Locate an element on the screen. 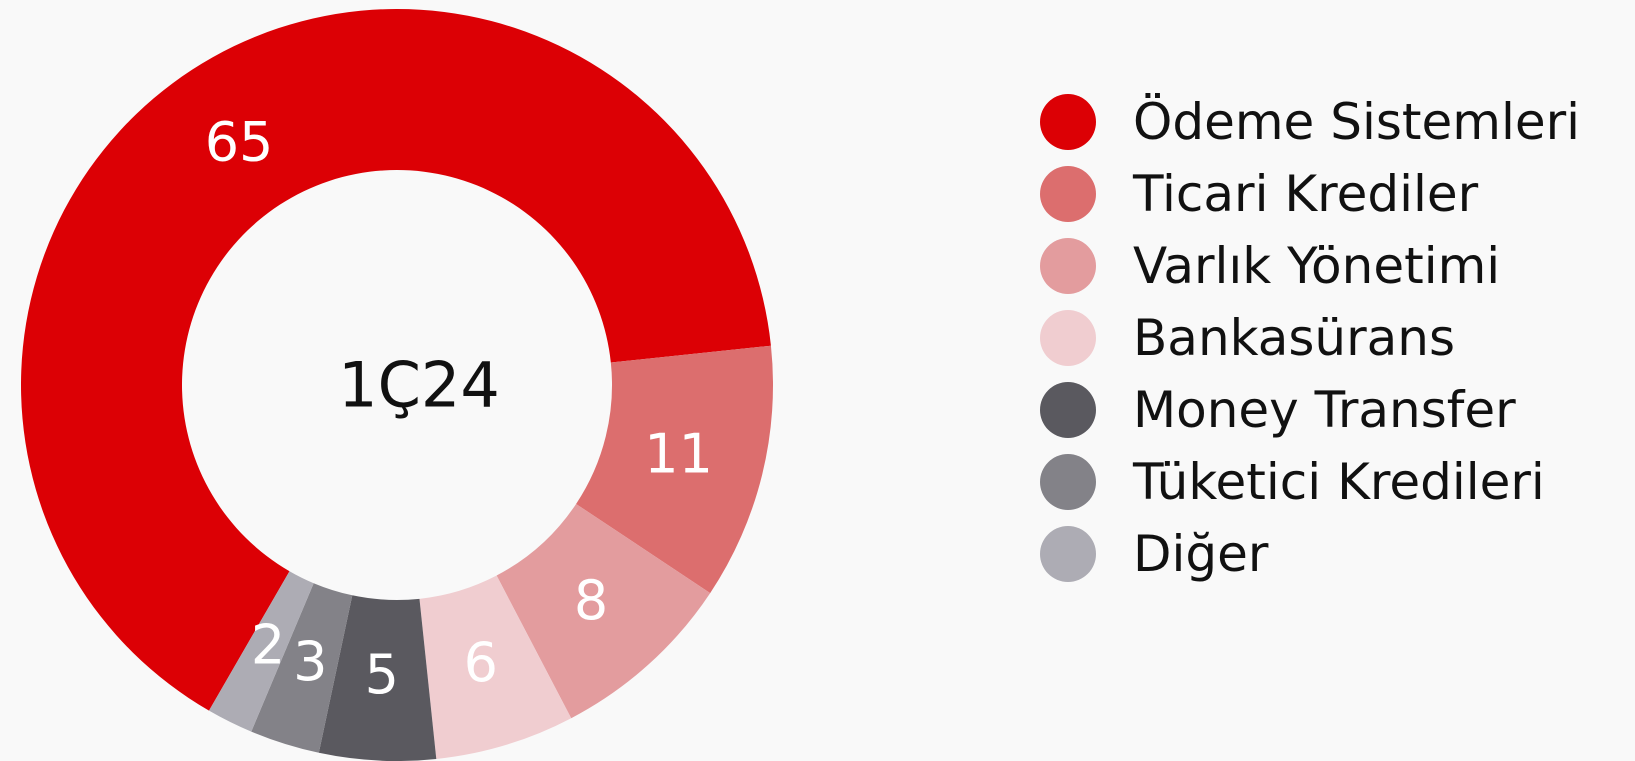  data-label: 5 is located at coordinates (382, 674).